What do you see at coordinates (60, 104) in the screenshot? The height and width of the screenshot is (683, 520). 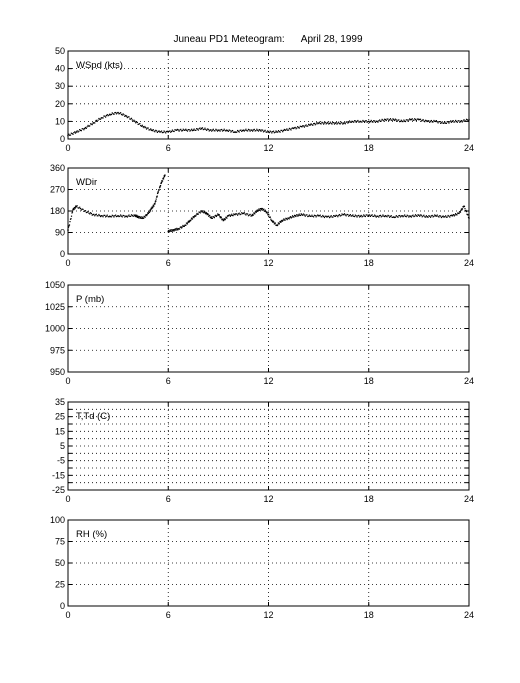 I see `y-tick-label: 20` at bounding box center [60, 104].